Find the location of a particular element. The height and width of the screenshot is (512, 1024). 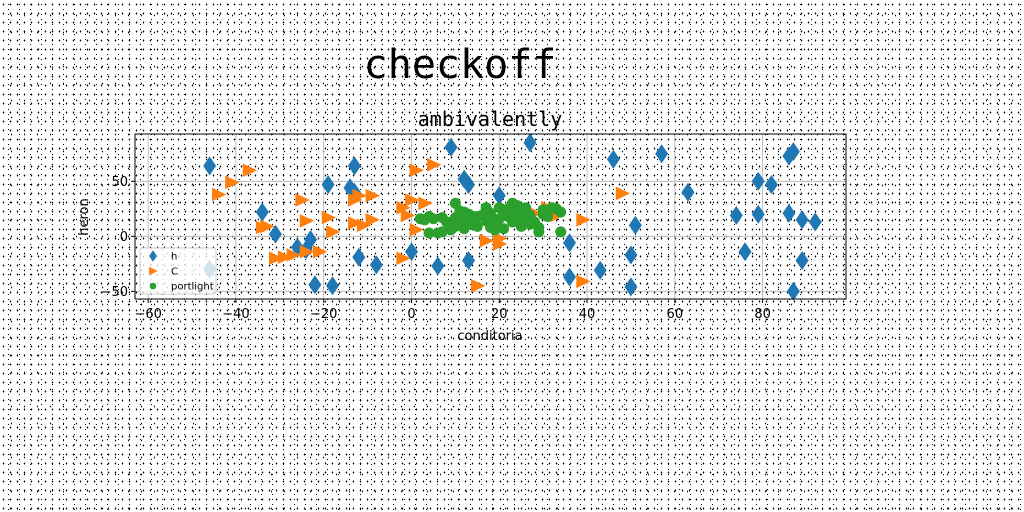

x-tick-label: 20 is located at coordinates (499, 314).